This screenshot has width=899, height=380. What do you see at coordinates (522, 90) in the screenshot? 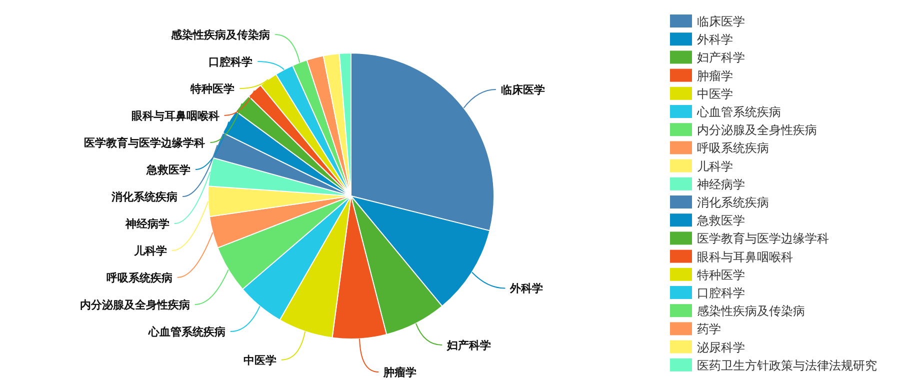
I see `slice-label: 临床医学` at bounding box center [522, 90].